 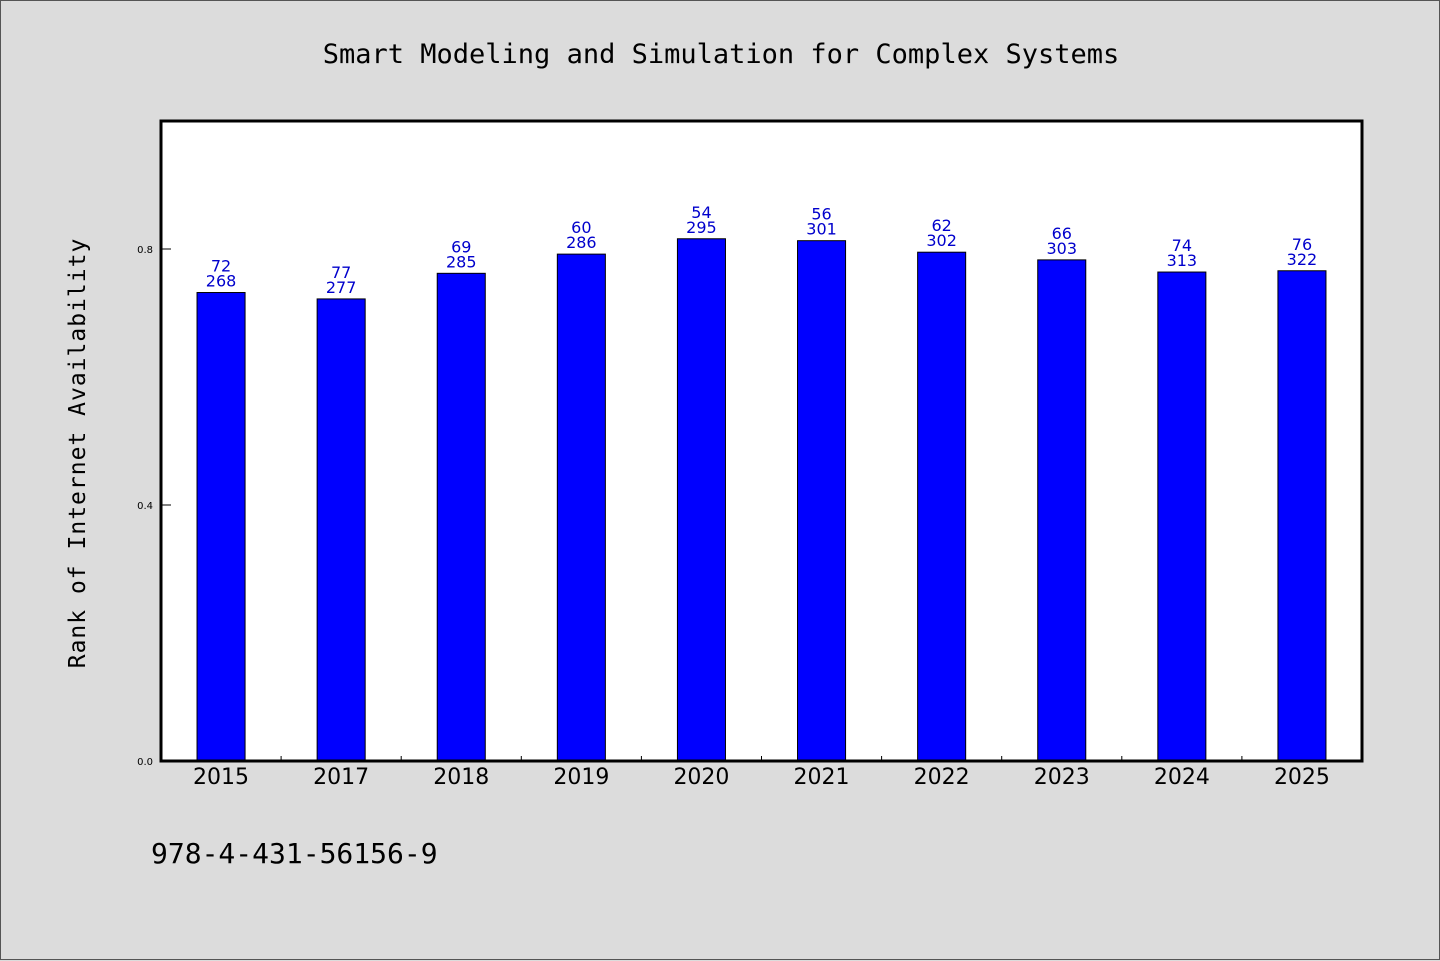 I want to click on bar-label-top: 66, so click(x=1062, y=233).